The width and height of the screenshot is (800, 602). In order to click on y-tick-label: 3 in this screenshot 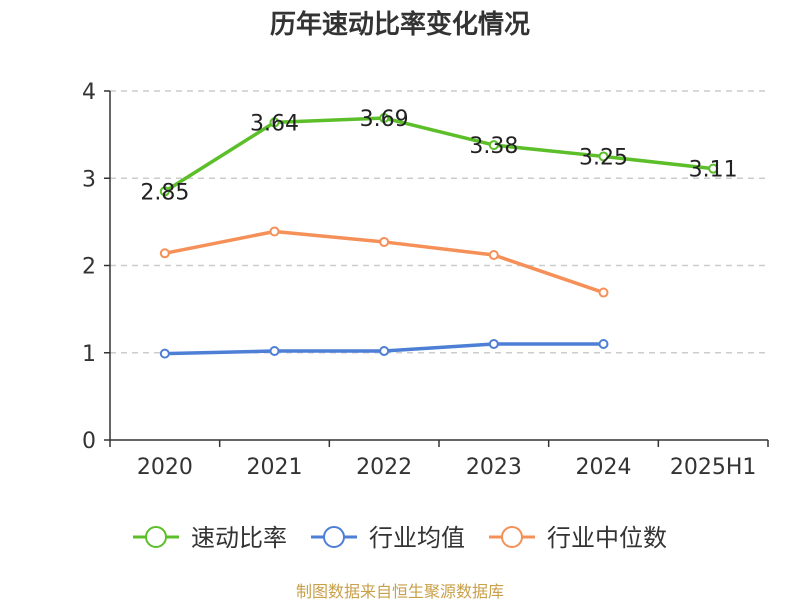, I will do `click(89, 179)`.